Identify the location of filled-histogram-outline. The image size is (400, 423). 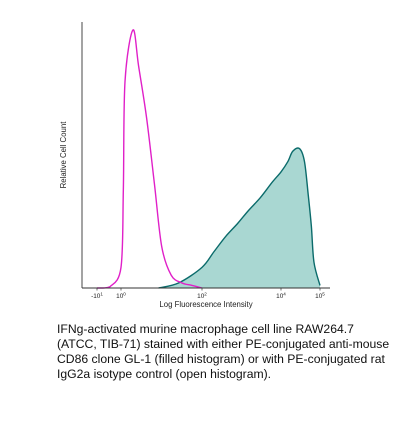
(239, 218).